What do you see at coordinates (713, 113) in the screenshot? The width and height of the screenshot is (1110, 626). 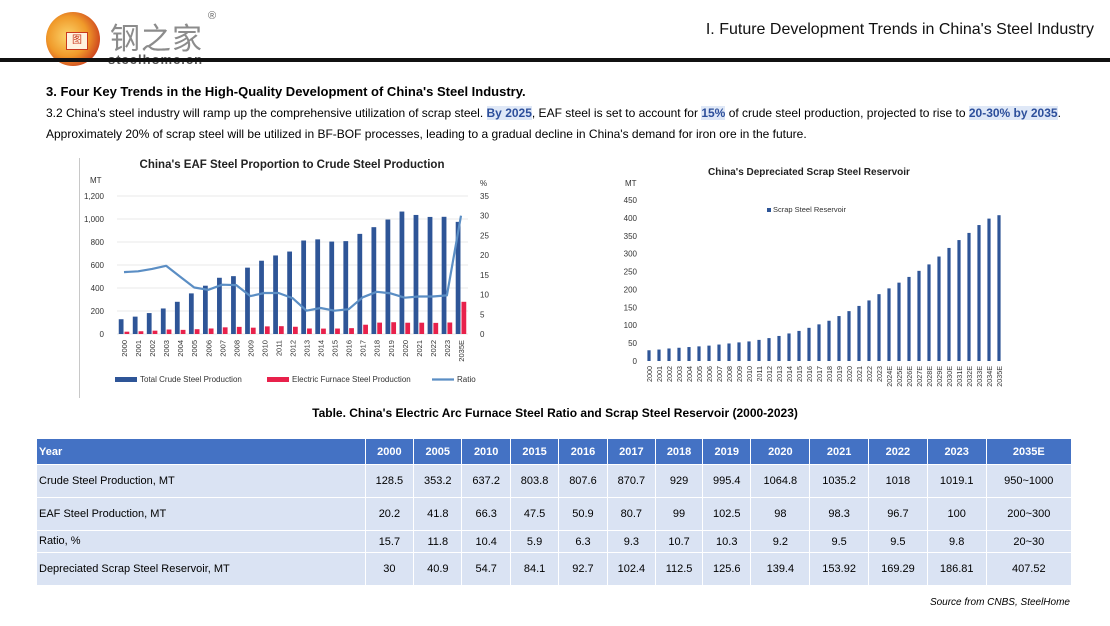 I see `highlight-15pct: 15%` at bounding box center [713, 113].